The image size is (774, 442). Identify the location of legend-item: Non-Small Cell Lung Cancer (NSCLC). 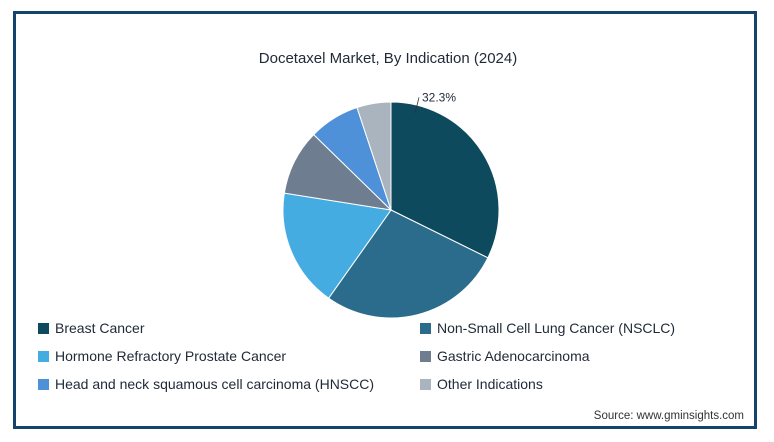
(547, 328).